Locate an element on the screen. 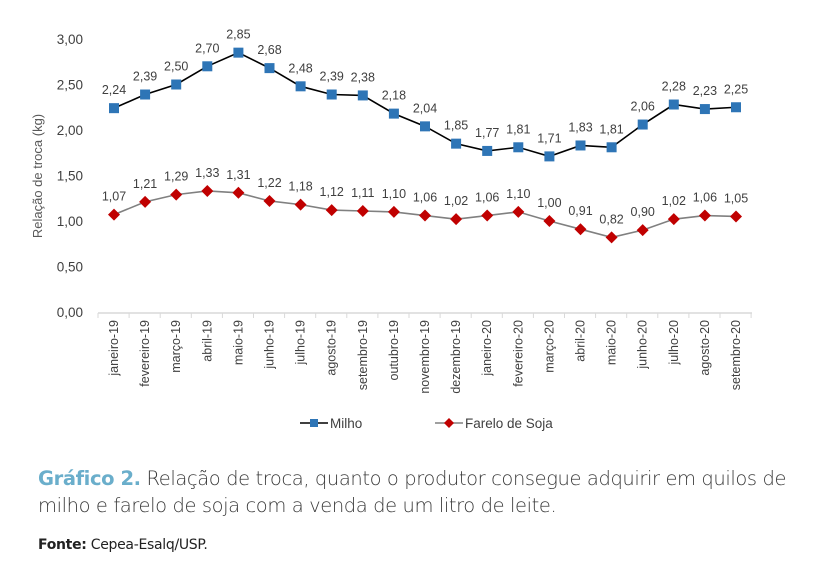 The image size is (833, 575). data-label: 1,02 is located at coordinates (456, 201).